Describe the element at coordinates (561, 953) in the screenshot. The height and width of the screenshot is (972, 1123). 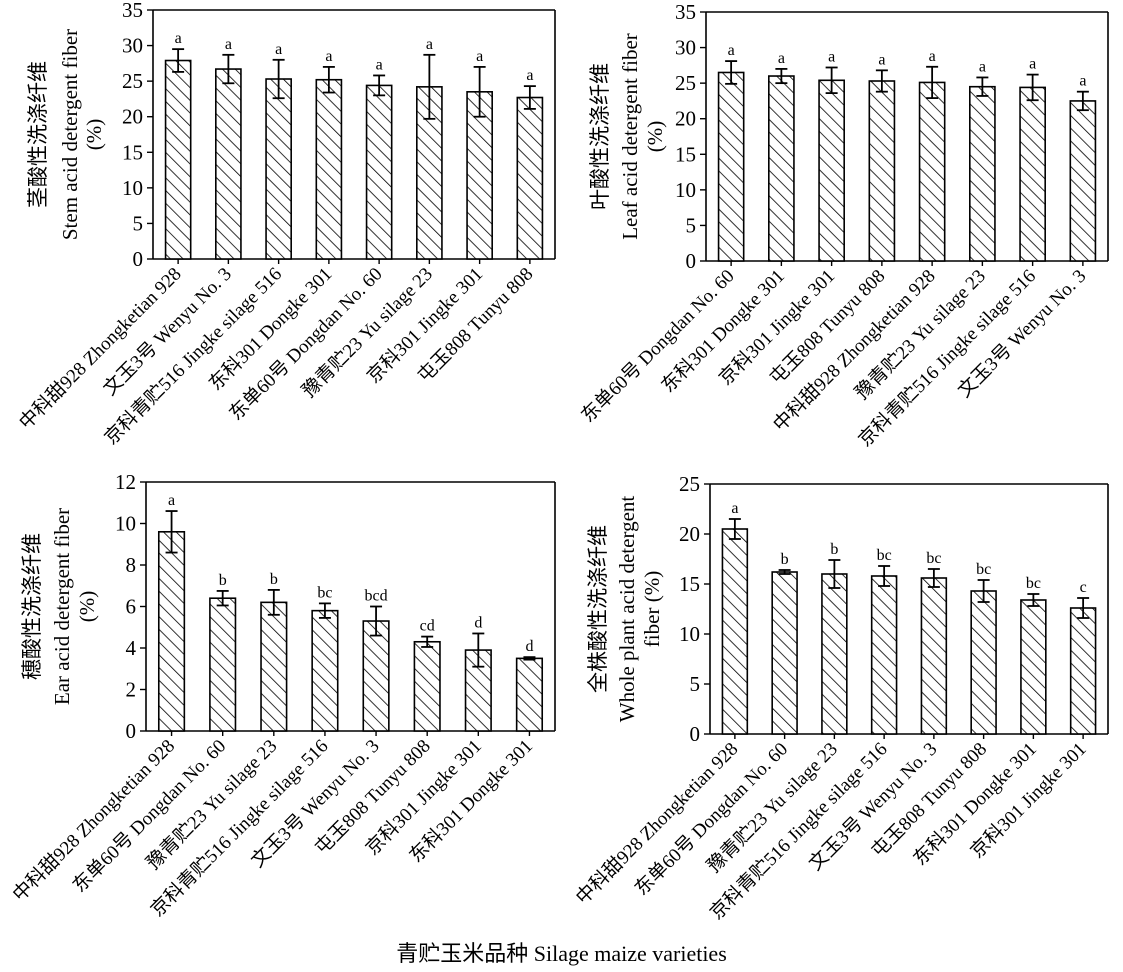
I see `shared-x-axis-label: 青贮玉米品种 Silage maize varieties` at that location.